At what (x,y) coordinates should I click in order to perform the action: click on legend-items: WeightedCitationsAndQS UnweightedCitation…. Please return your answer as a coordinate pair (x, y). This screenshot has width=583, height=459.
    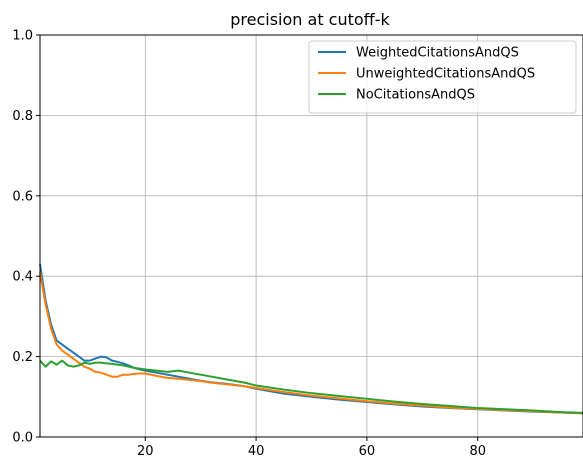
    Looking at the image, I should click on (426, 74).